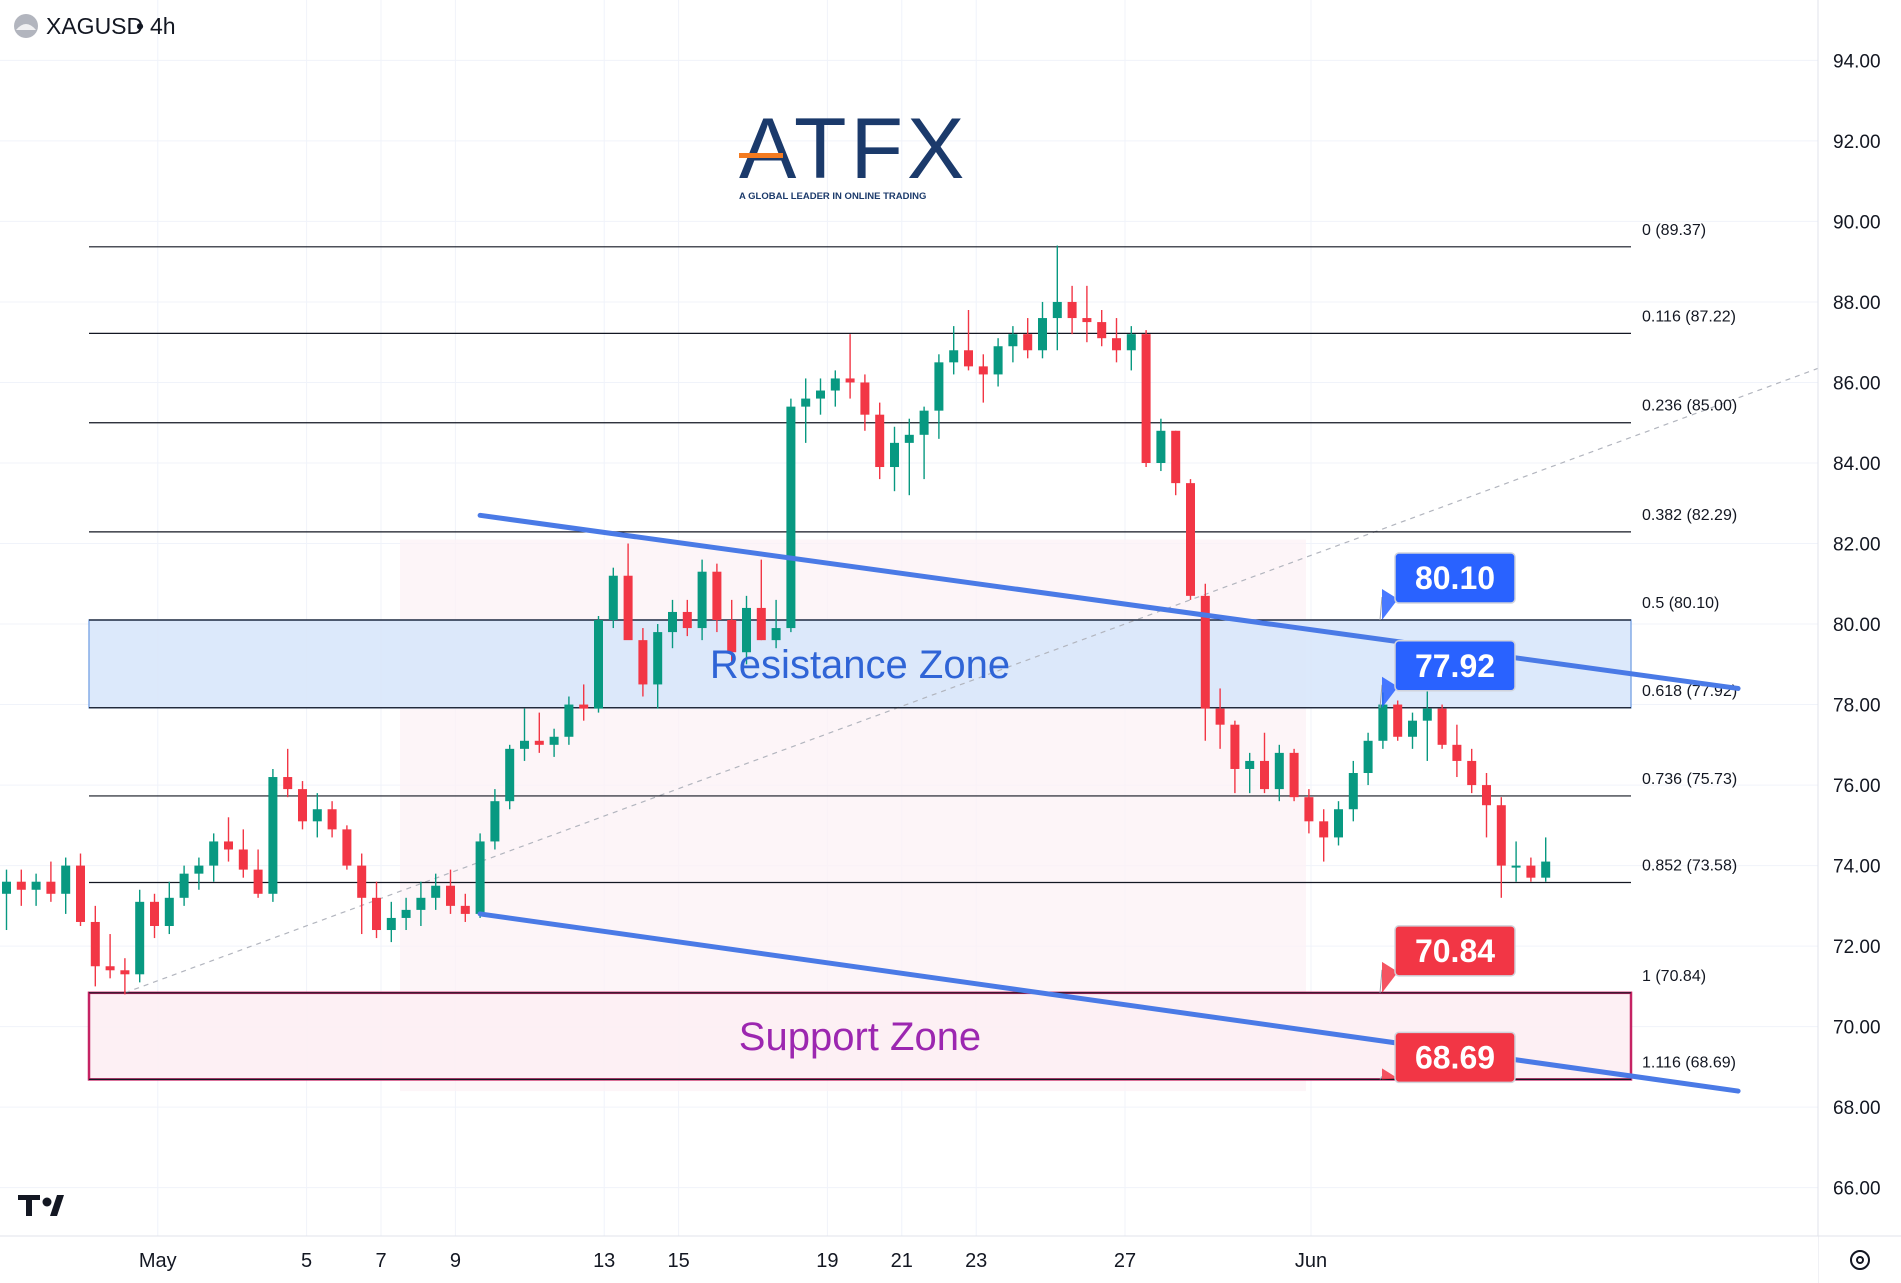 The width and height of the screenshot is (1901, 1283). What do you see at coordinates (95, 26) in the screenshot?
I see `symbol-header: XAGUSD • 4h` at bounding box center [95, 26].